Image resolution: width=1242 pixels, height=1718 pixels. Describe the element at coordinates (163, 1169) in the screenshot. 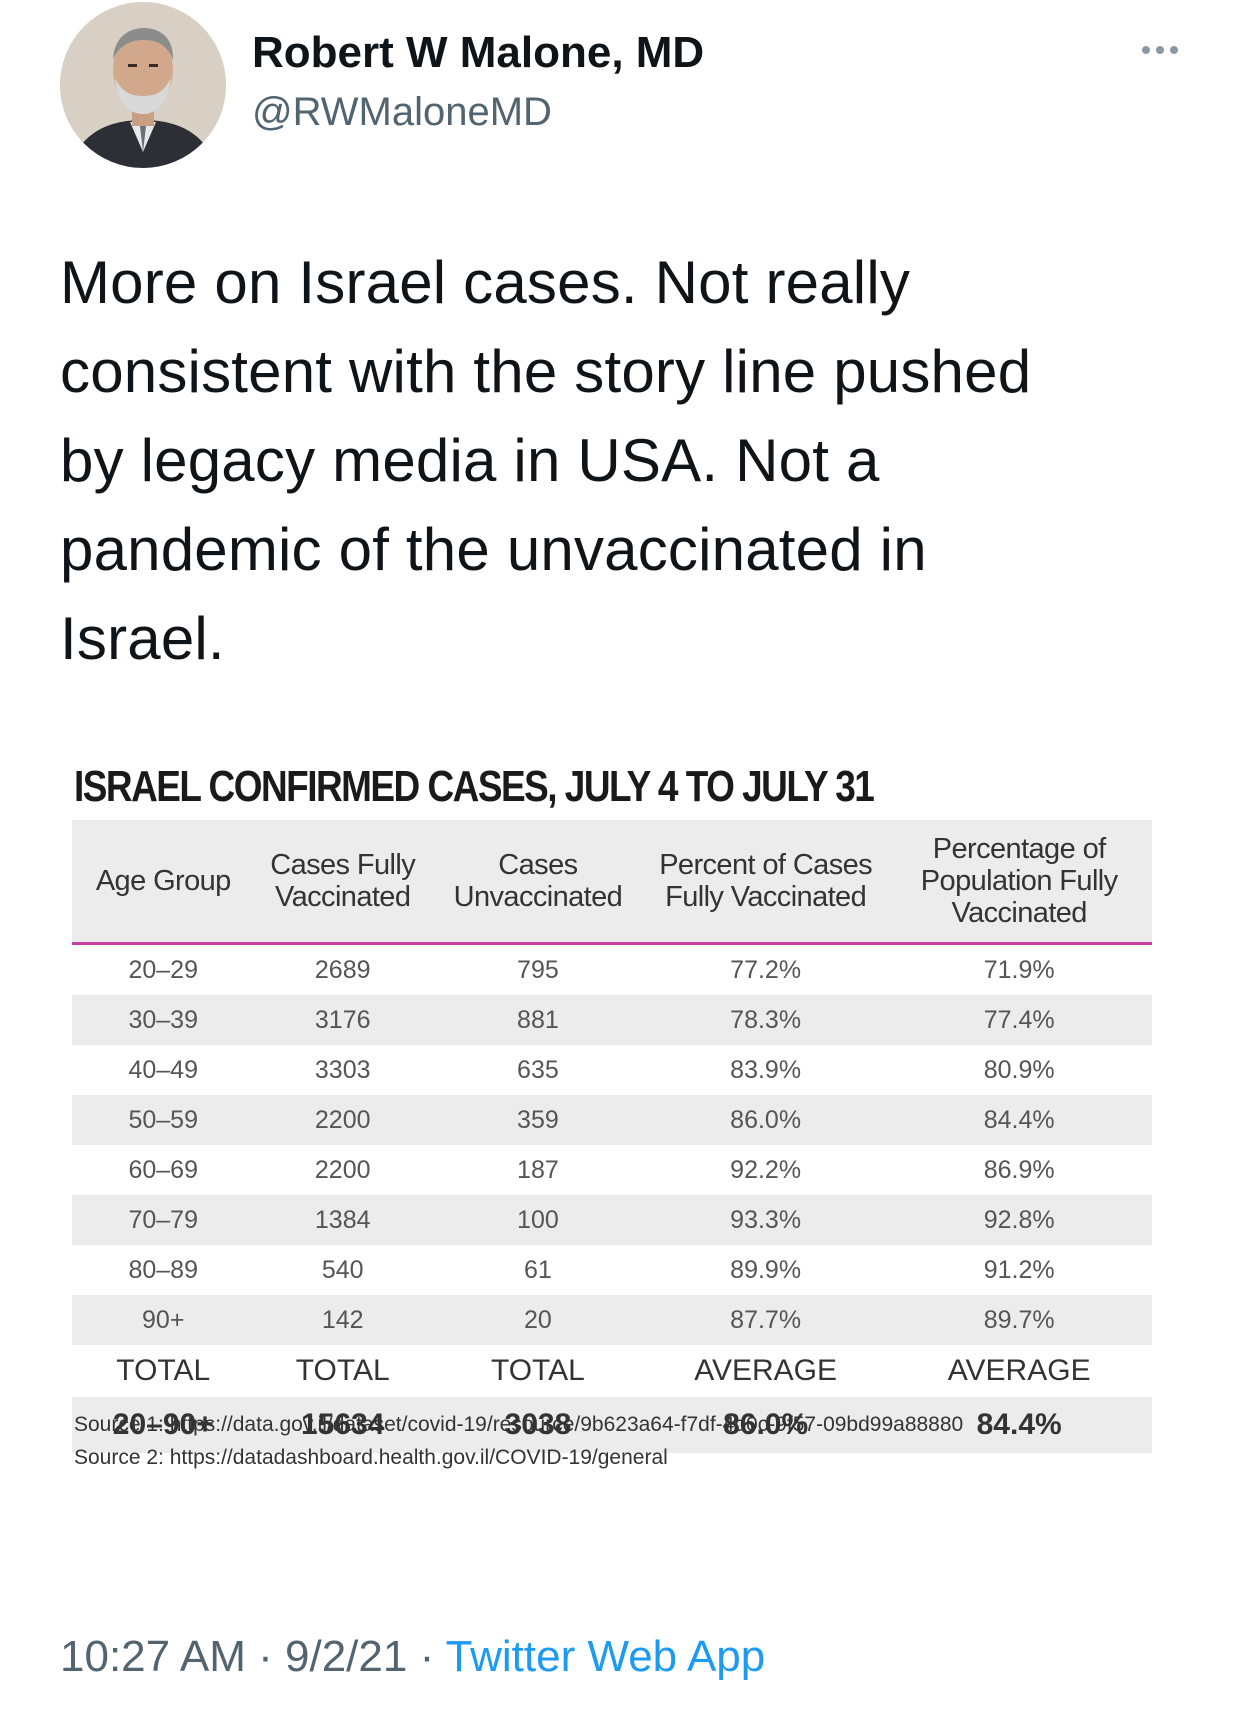

I see `table-cell: 60–69` at that location.